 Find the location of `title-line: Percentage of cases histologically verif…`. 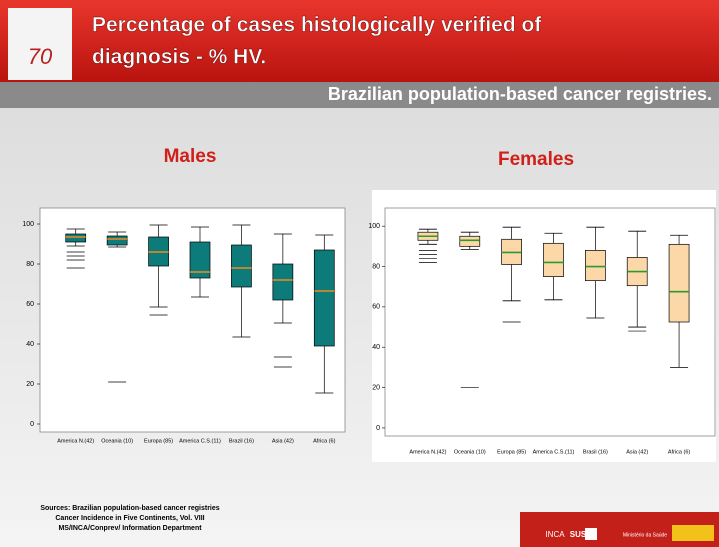

title-line: Percentage of cases histologically verif… is located at coordinates (317, 25).